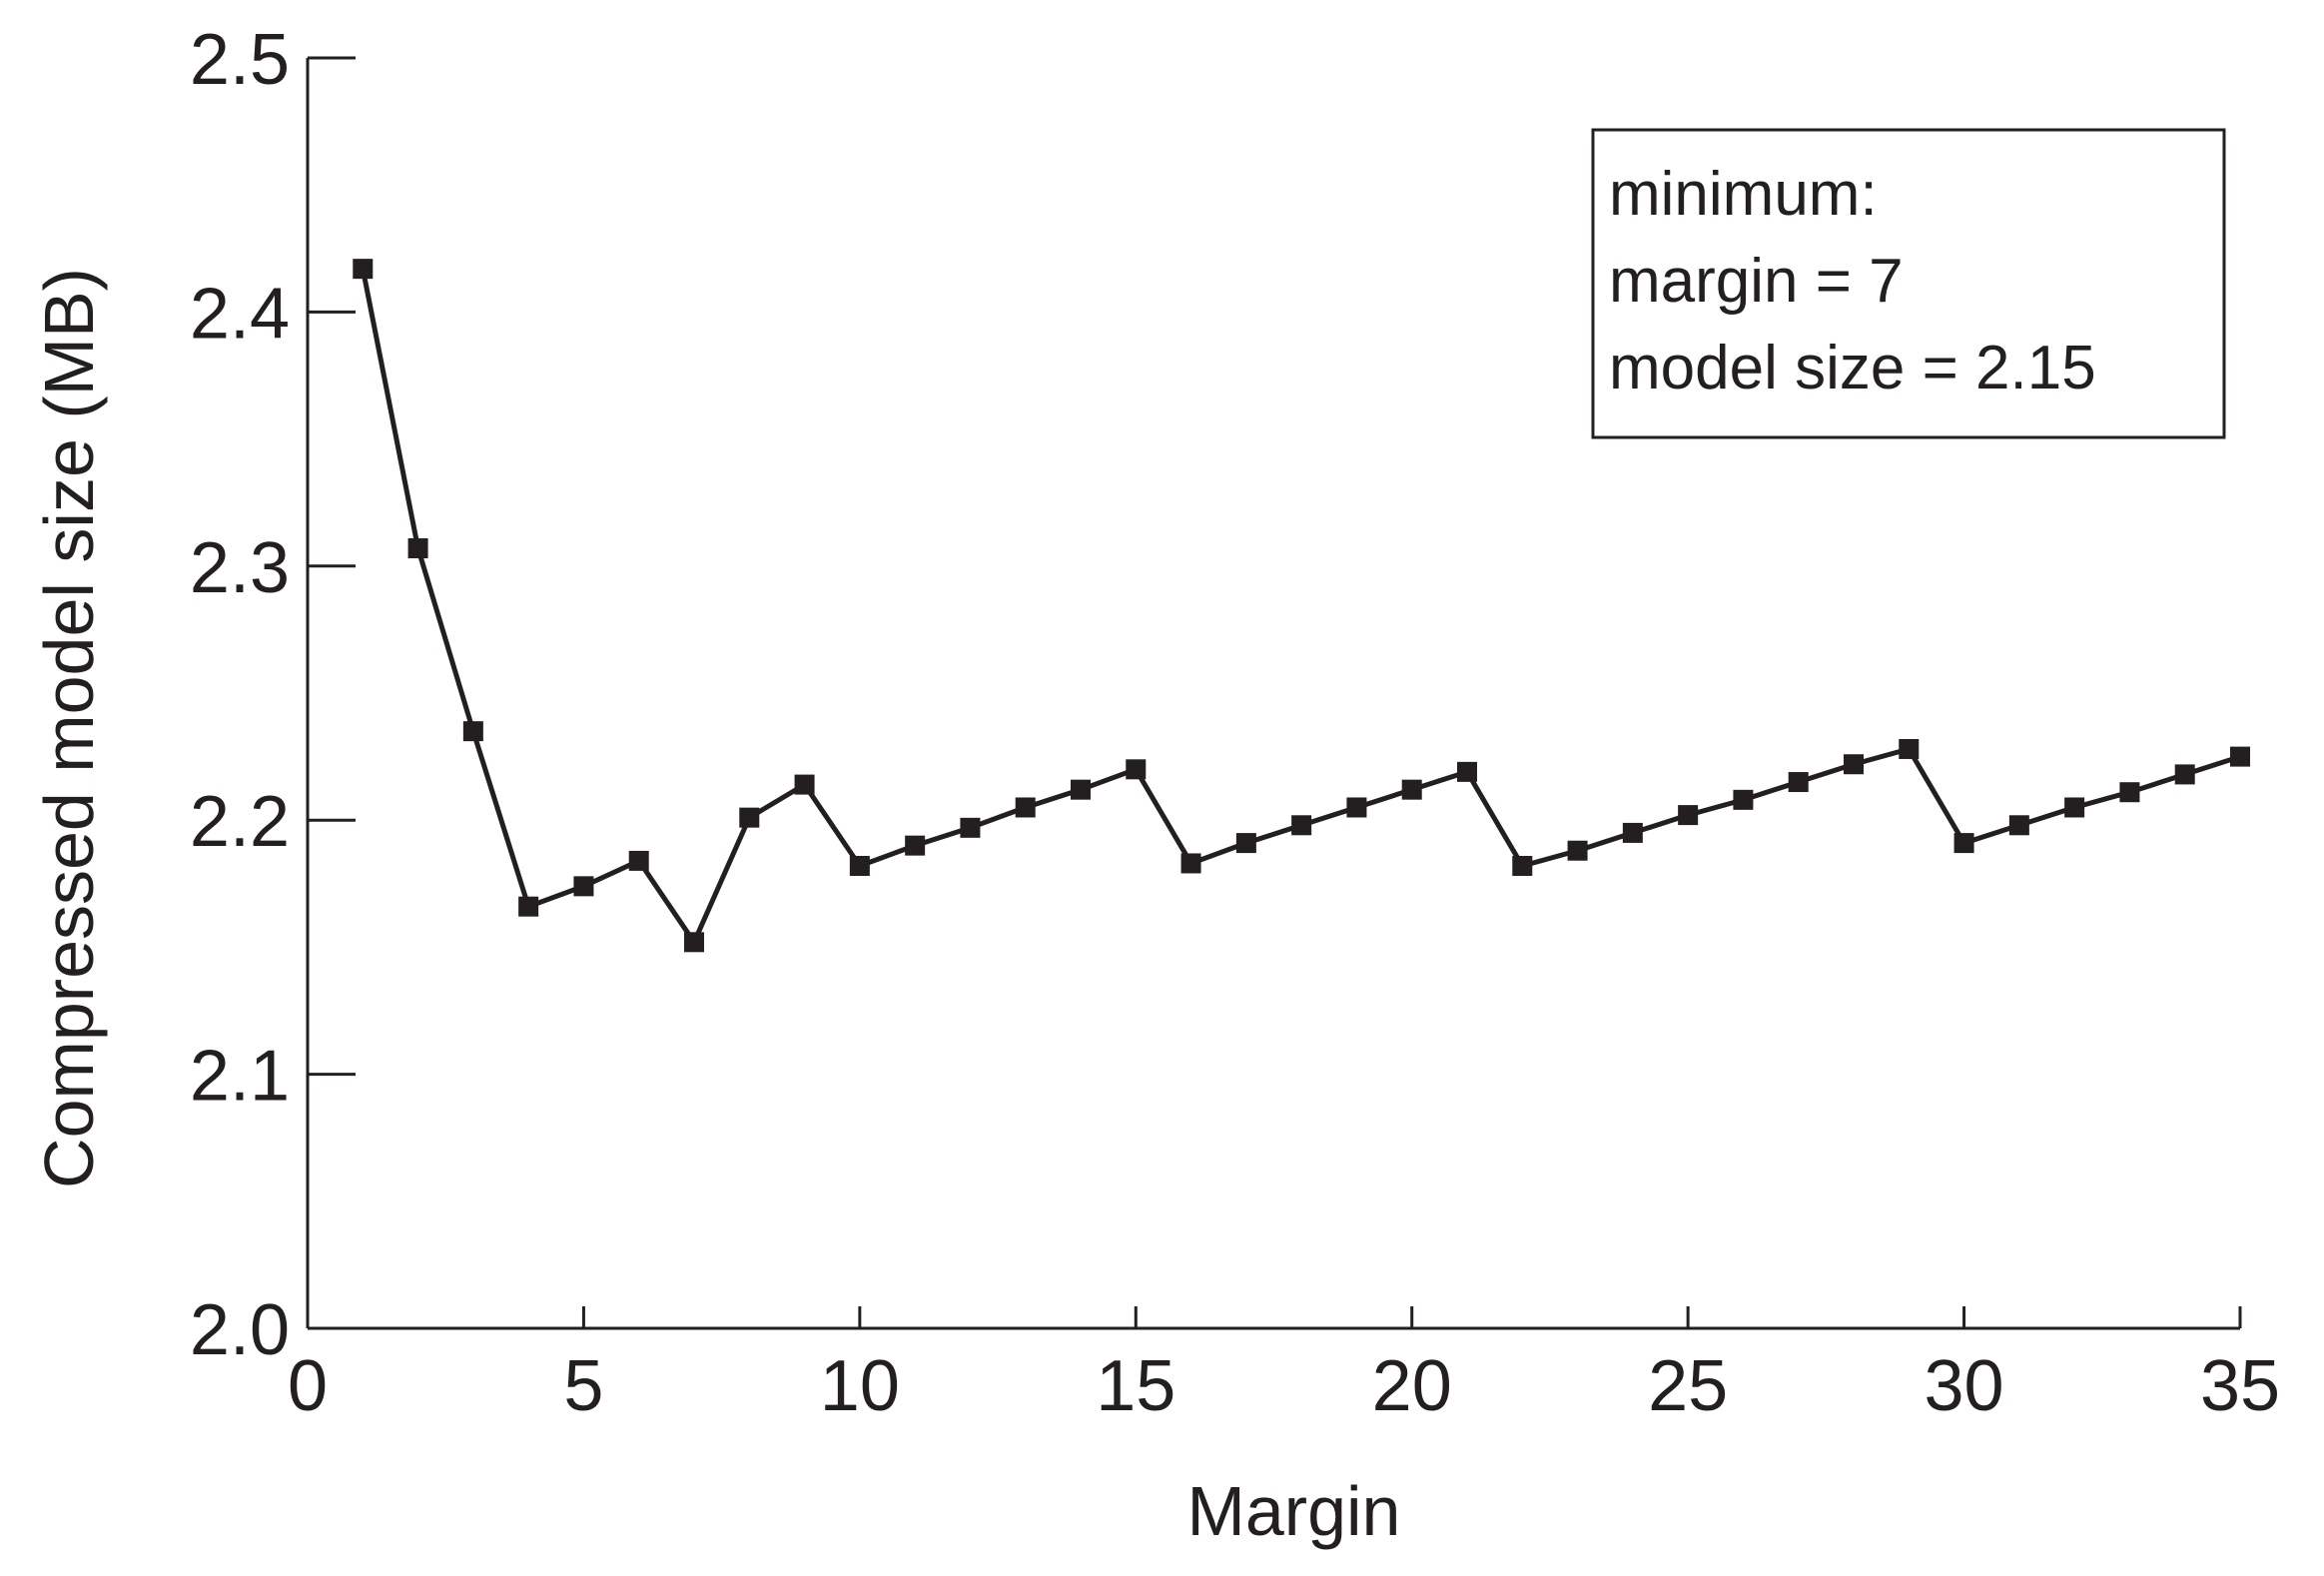 Image resolution: width=2324 pixels, height=1576 pixels. Describe the element at coordinates (1964, 1386) in the screenshot. I see `x-tick-label: 30` at that location.